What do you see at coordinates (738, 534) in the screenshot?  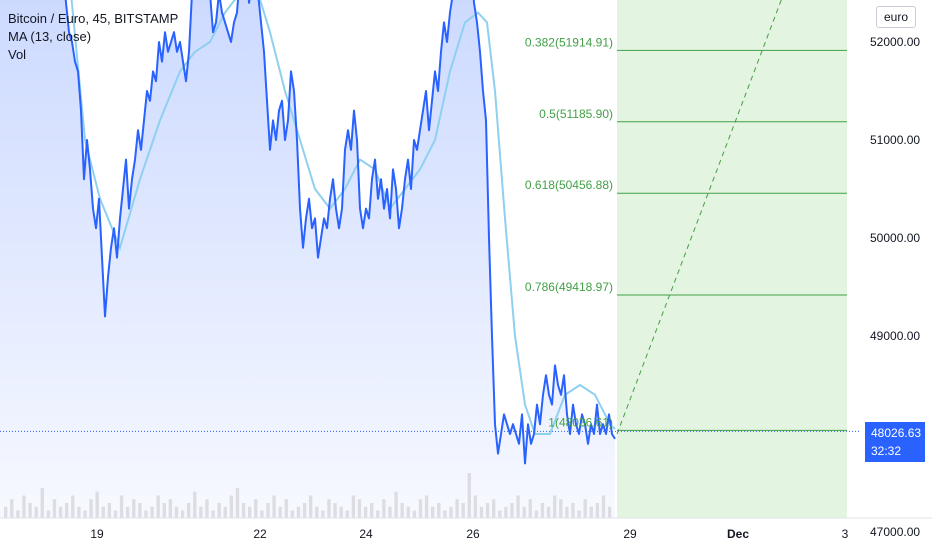 I see `time-axis-tick-label: Dec` at bounding box center [738, 534].